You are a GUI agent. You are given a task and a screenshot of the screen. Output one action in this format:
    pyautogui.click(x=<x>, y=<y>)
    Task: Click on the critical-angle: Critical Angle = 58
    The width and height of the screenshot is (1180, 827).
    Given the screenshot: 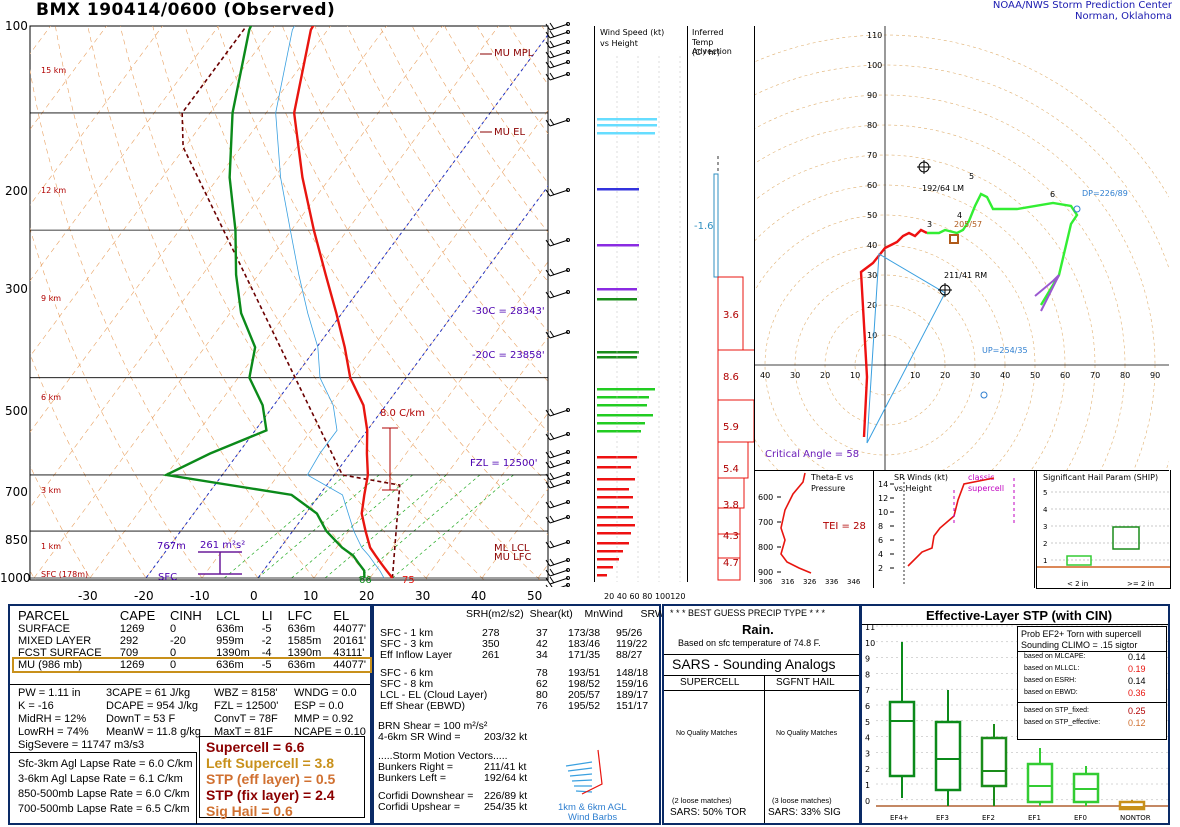 What is the action you would take?
    pyautogui.click(x=812, y=454)
    